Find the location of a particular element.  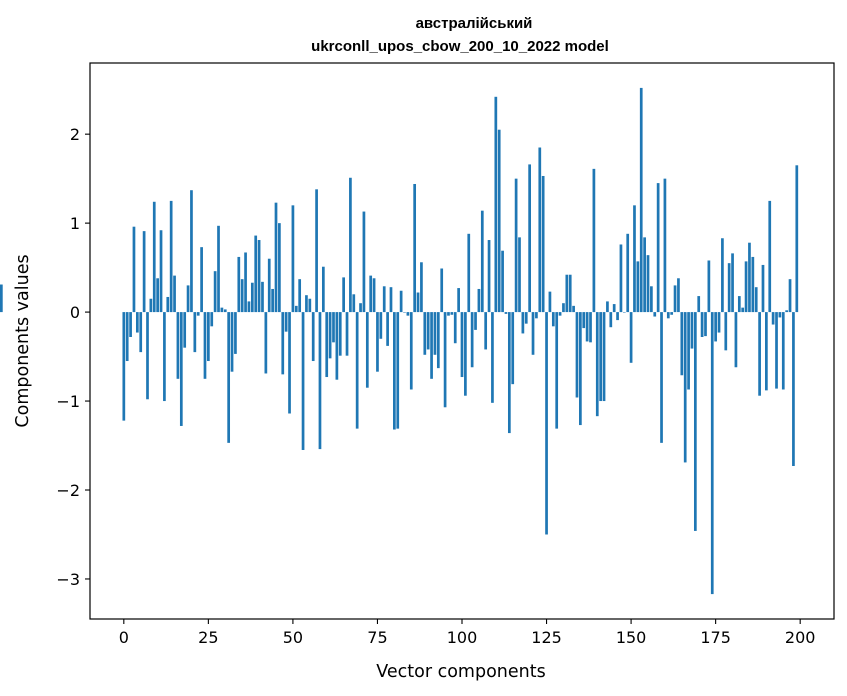

chart-title-line2: ukrconll_upos_cbow_200_10_2022 model is located at coordinates (460, 46).